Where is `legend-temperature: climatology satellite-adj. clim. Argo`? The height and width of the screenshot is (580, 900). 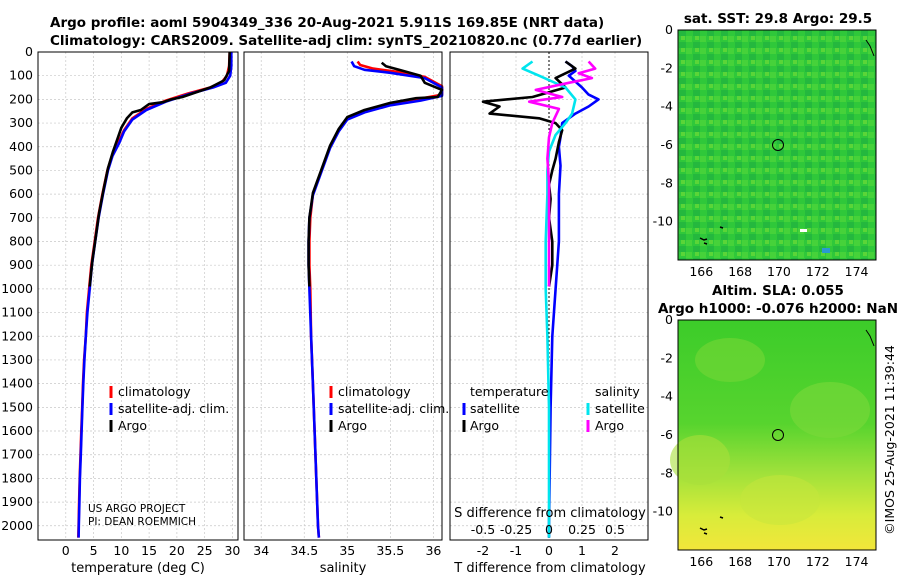
legend-temperature: climatology satellite-adj. clim. Argo is located at coordinates (169, 408).